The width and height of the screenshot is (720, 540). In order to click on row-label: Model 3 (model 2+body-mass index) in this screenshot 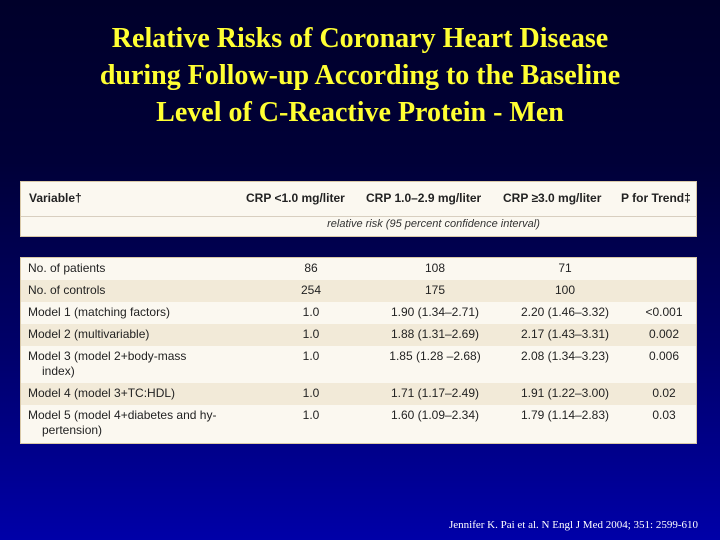, I will do `click(107, 364)`.